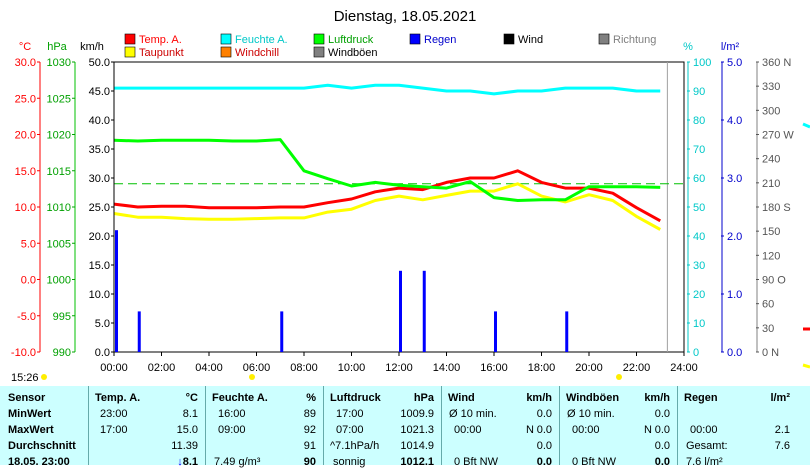 The height and width of the screenshot is (468, 810). I want to click on humidity-tick: 80, so click(699, 121).